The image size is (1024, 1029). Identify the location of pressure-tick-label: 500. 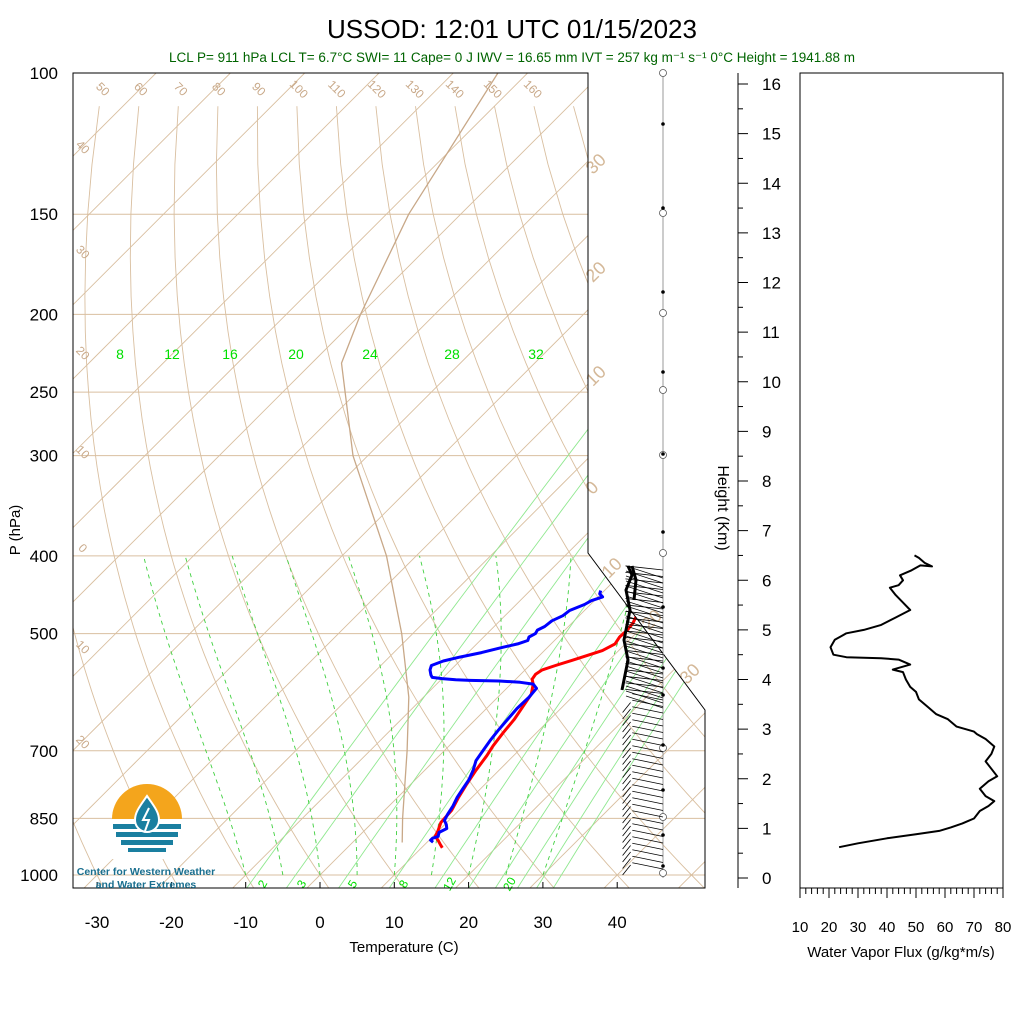
(44, 634).